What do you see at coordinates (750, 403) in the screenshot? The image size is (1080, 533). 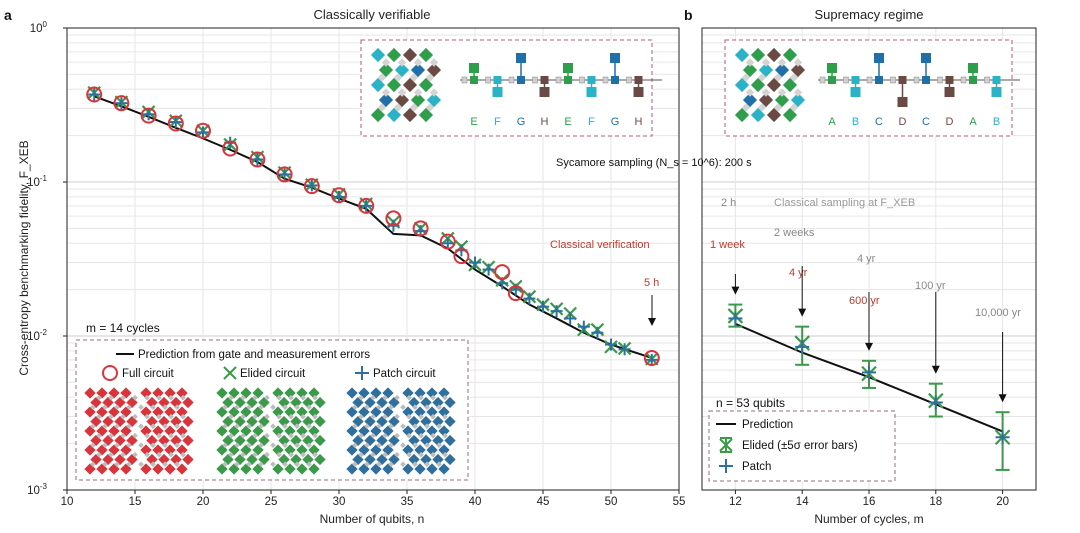 I see `panel-b-qubits-label: n = 53 qubits` at bounding box center [750, 403].